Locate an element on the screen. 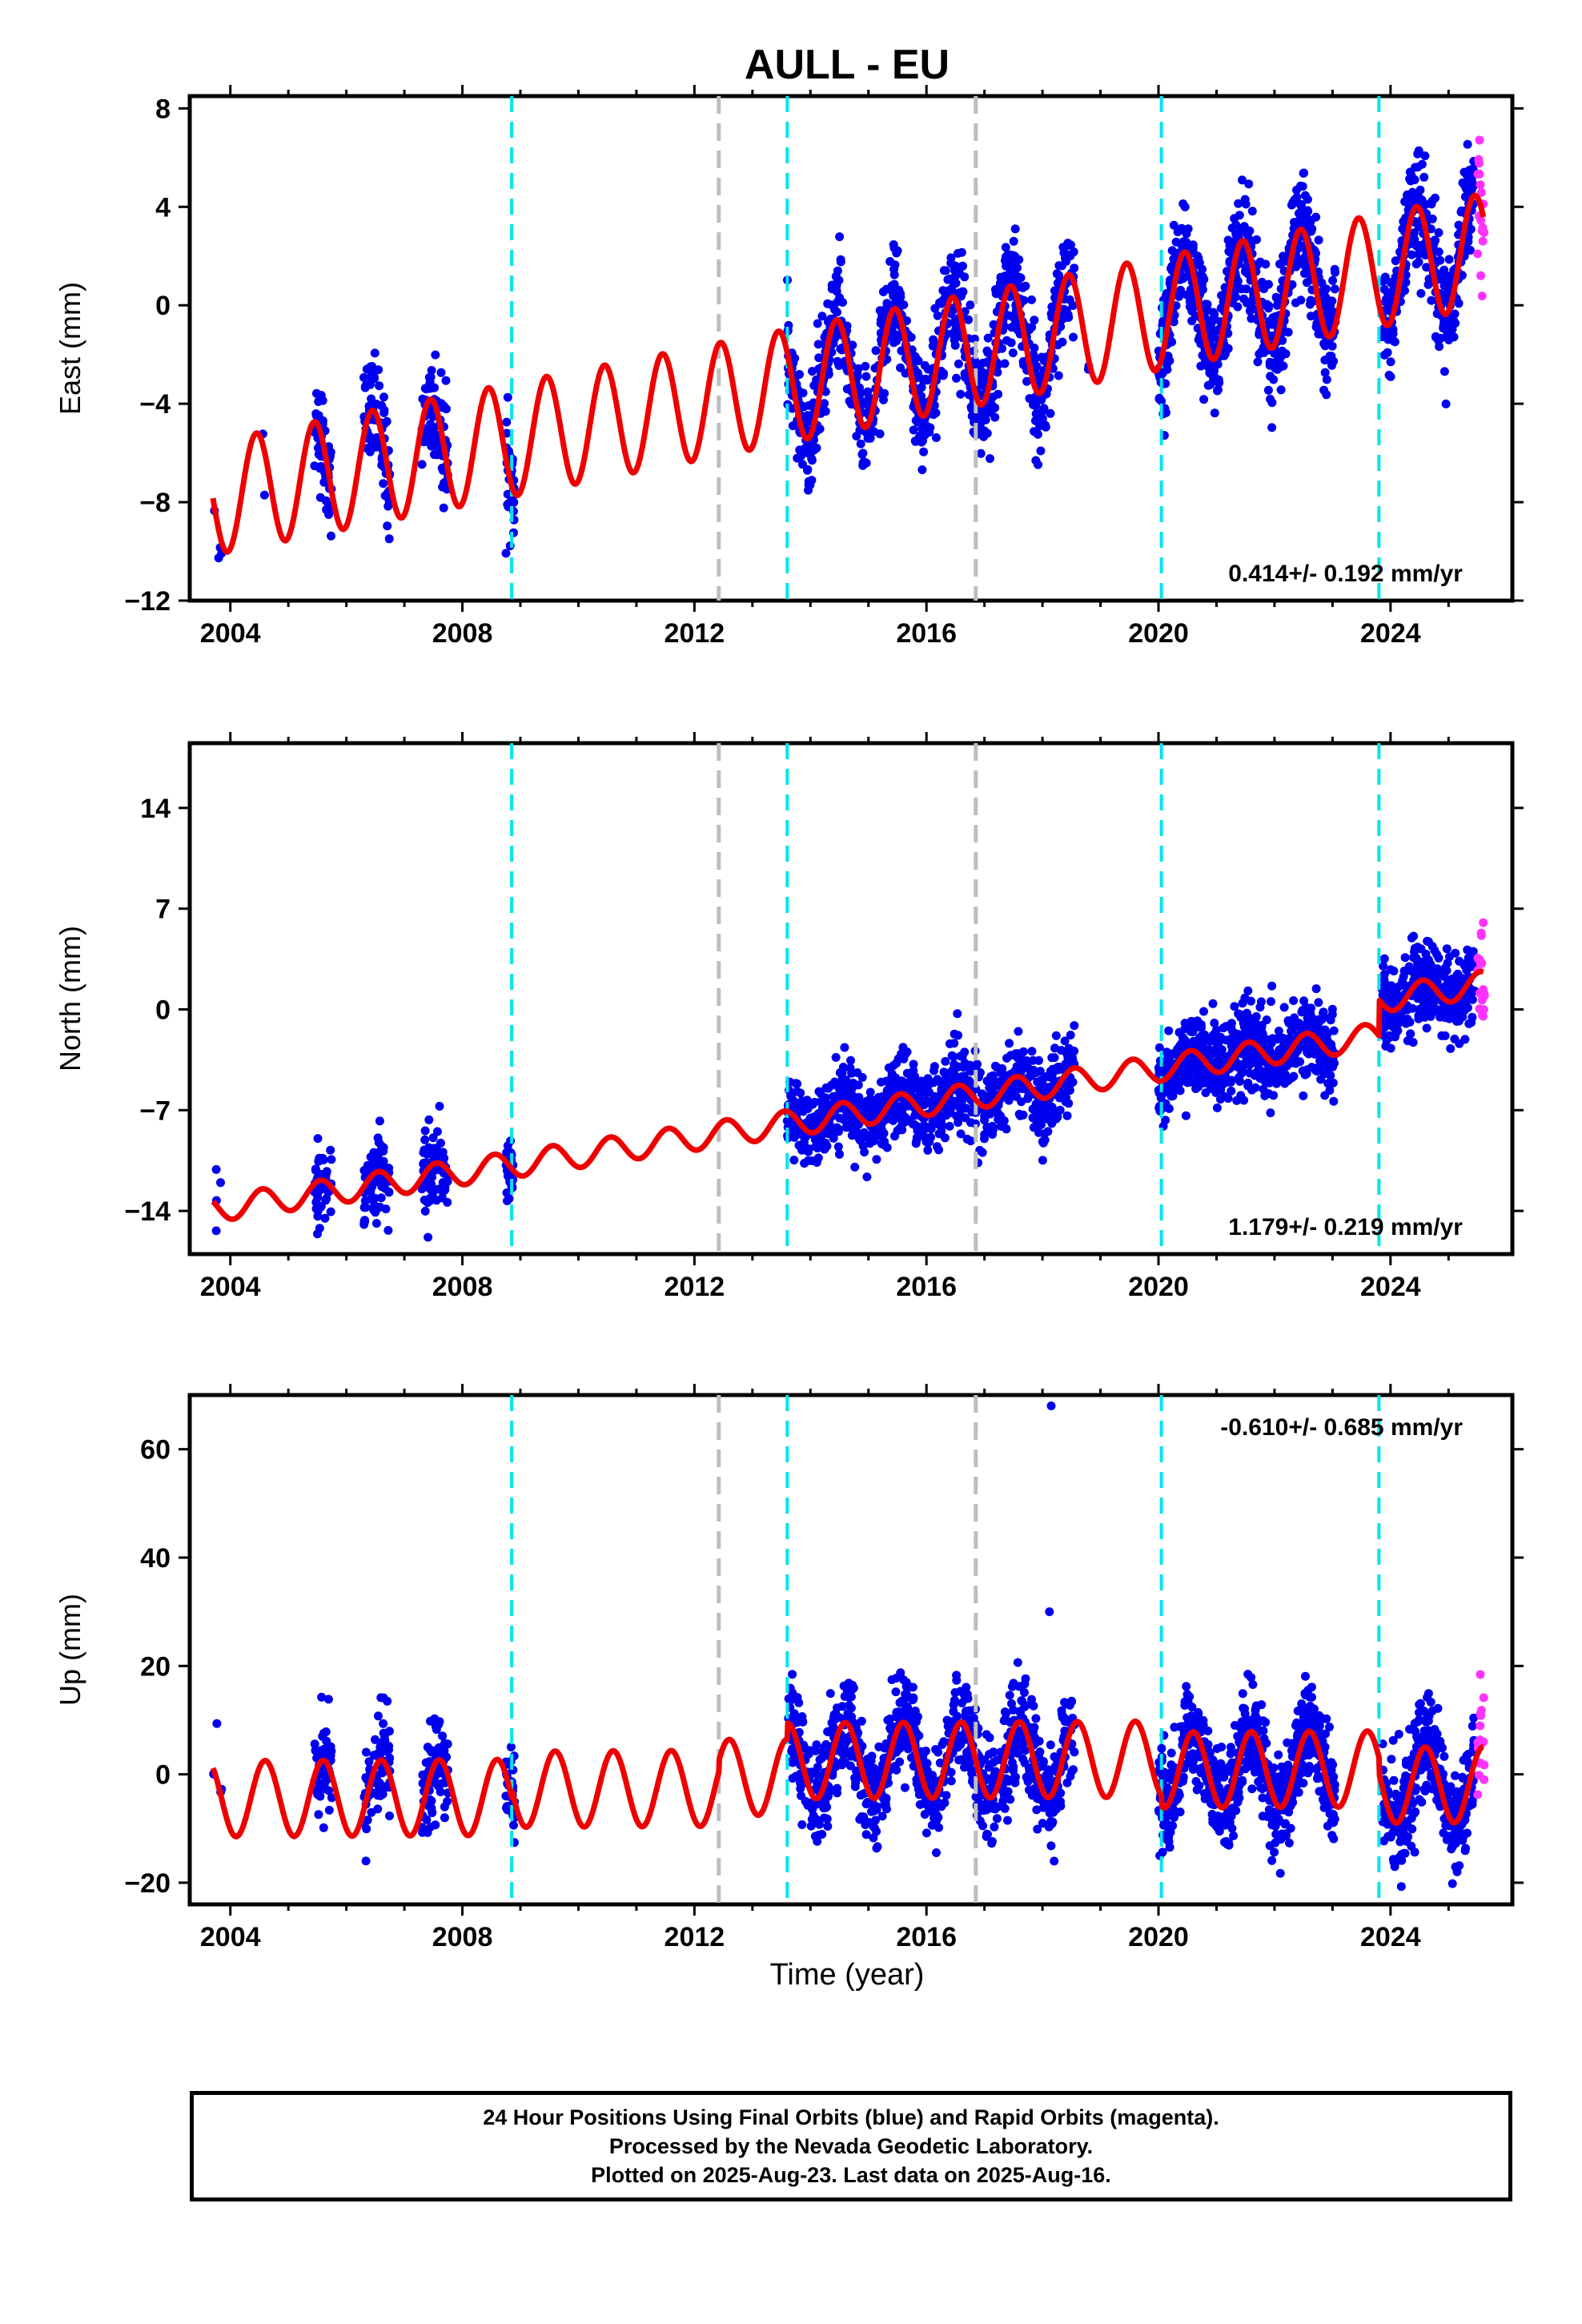  y-axis-label: East (mm) is located at coordinates (70, 348).